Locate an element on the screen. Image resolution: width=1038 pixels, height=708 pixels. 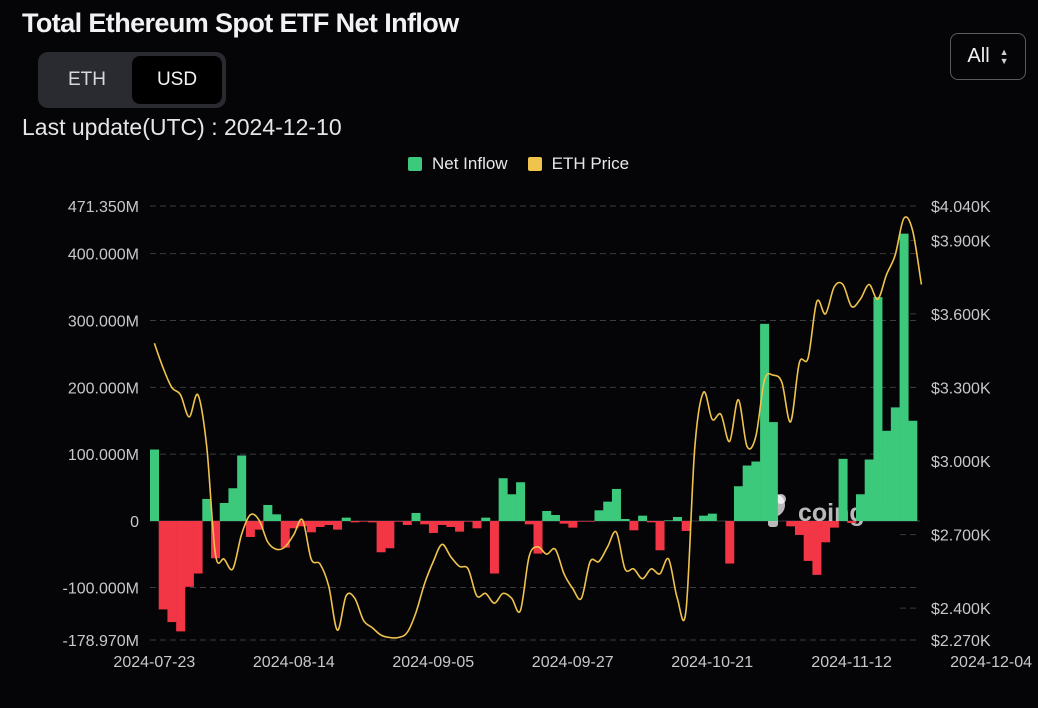
x-tick-label: 2024-12-04 is located at coordinates (991, 662).